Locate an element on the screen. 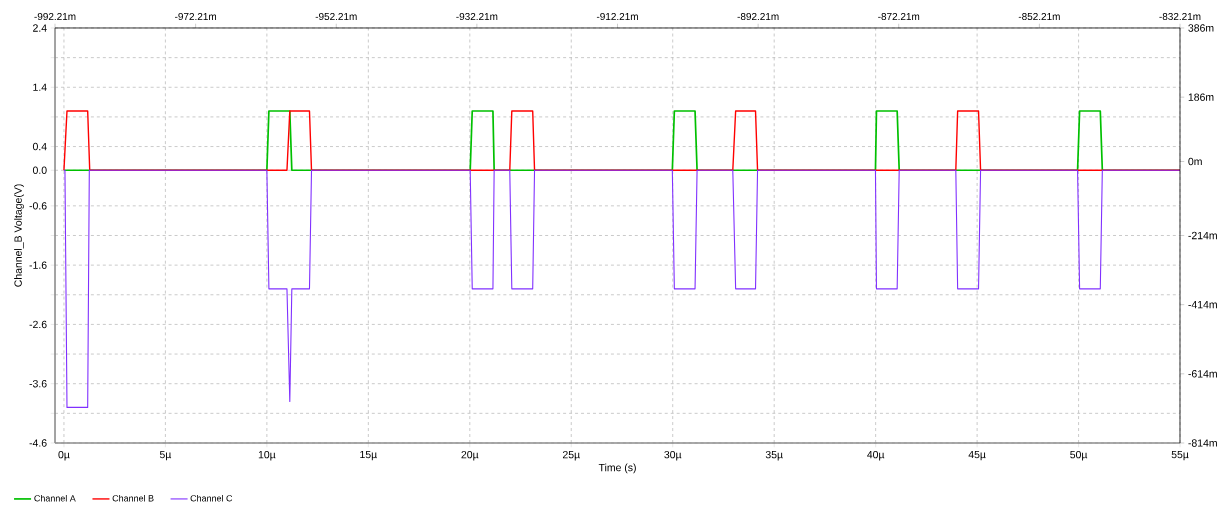  x-tick-label: 10µ is located at coordinates (267, 455).